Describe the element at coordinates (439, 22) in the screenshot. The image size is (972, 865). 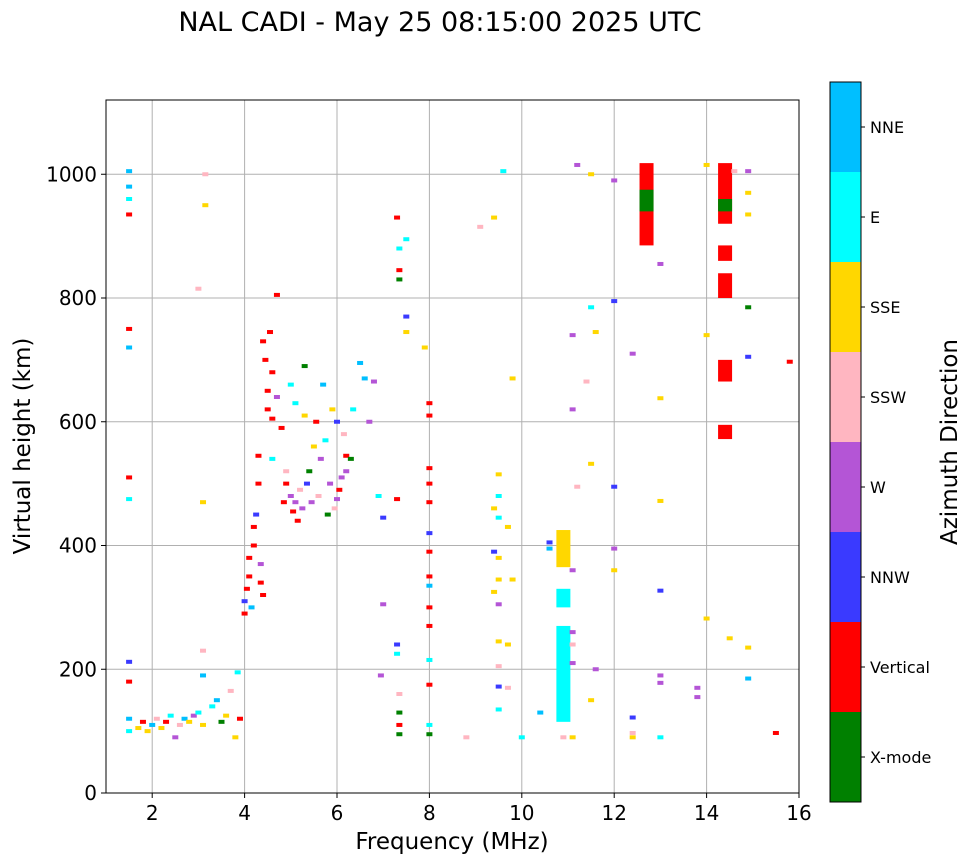
I see `chart-title: NAL CADI - May 25 08:15:00 2025 UTC` at that location.